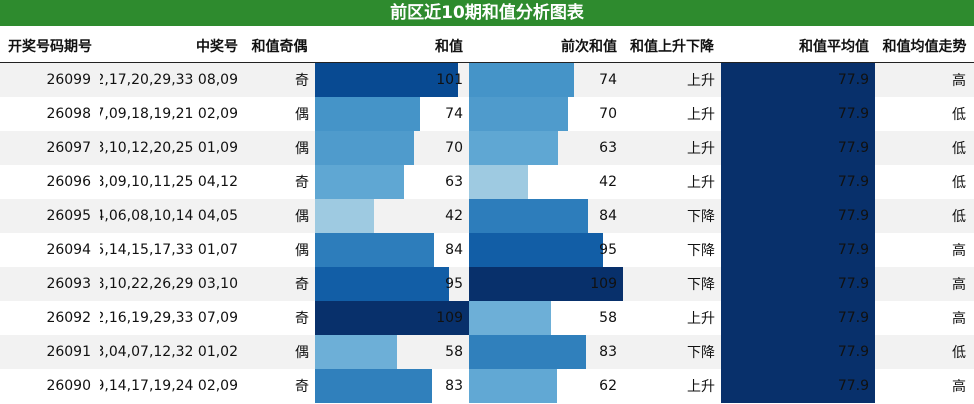 The height and width of the screenshot is (404, 974). What do you see at coordinates (169, 148) in the screenshot?
I see `numbers-cell: 03,10,12,20,25 01,09` at bounding box center [169, 148].